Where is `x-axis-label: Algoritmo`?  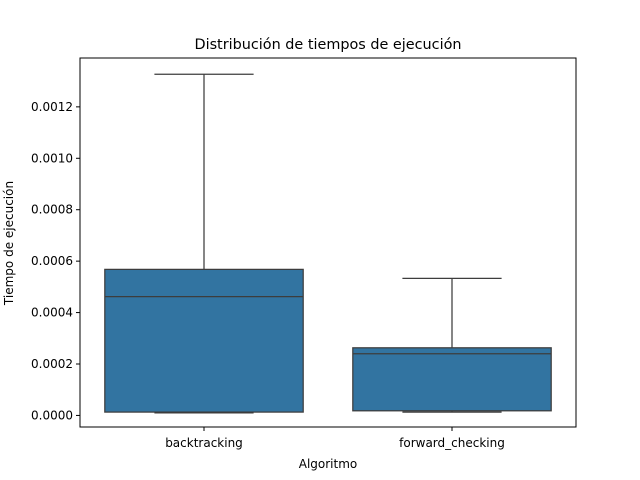
x-axis-label: Algoritmo is located at coordinates (328, 464).